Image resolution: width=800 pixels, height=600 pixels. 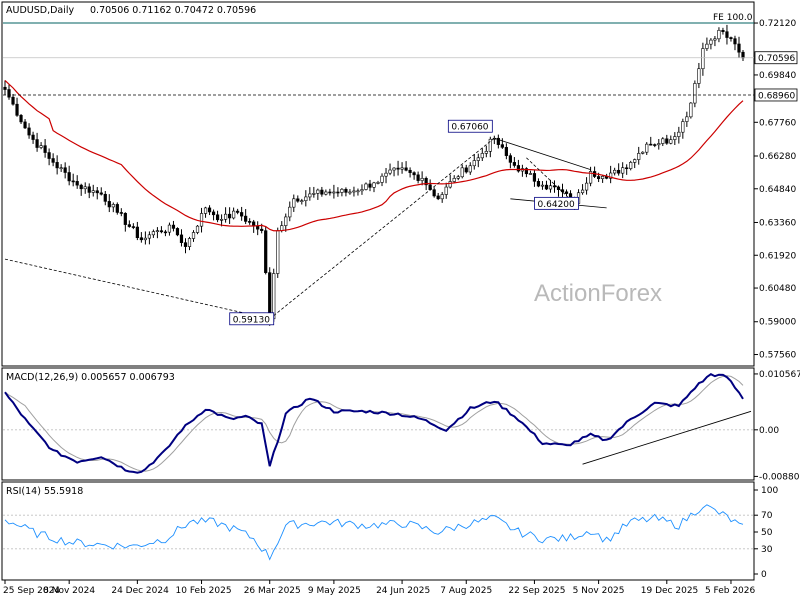 I want to click on annotation-label: 0.59130, so click(x=251, y=320).